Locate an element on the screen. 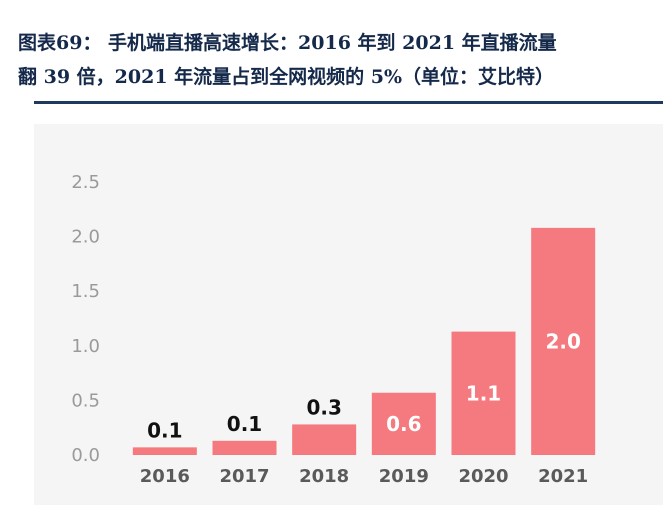  x-tick-label: 2019 is located at coordinates (404, 476).